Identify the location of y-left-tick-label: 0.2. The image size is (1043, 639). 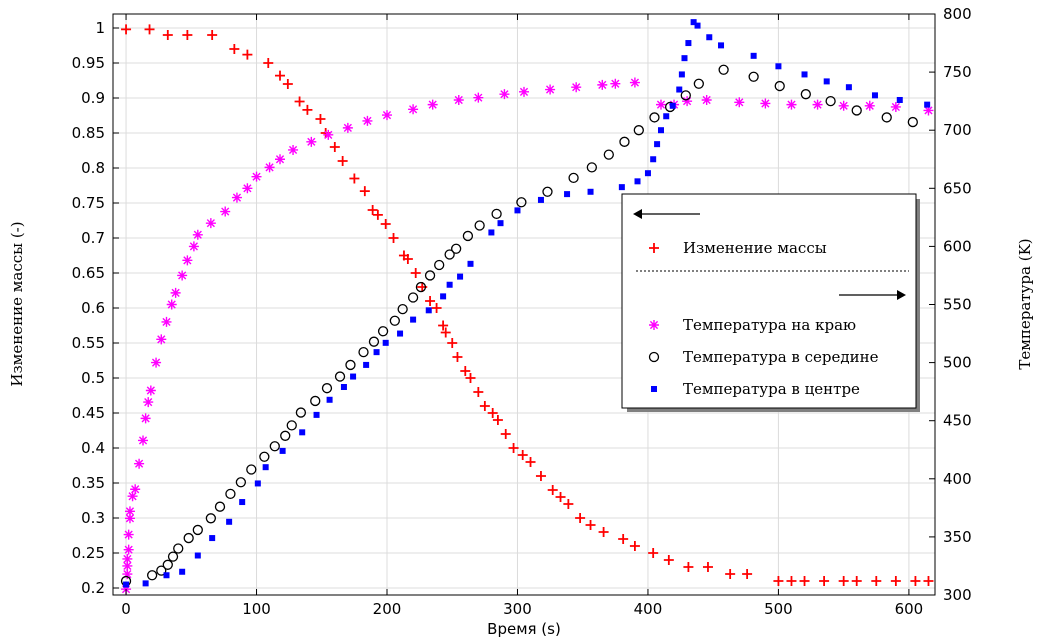
(93, 588).